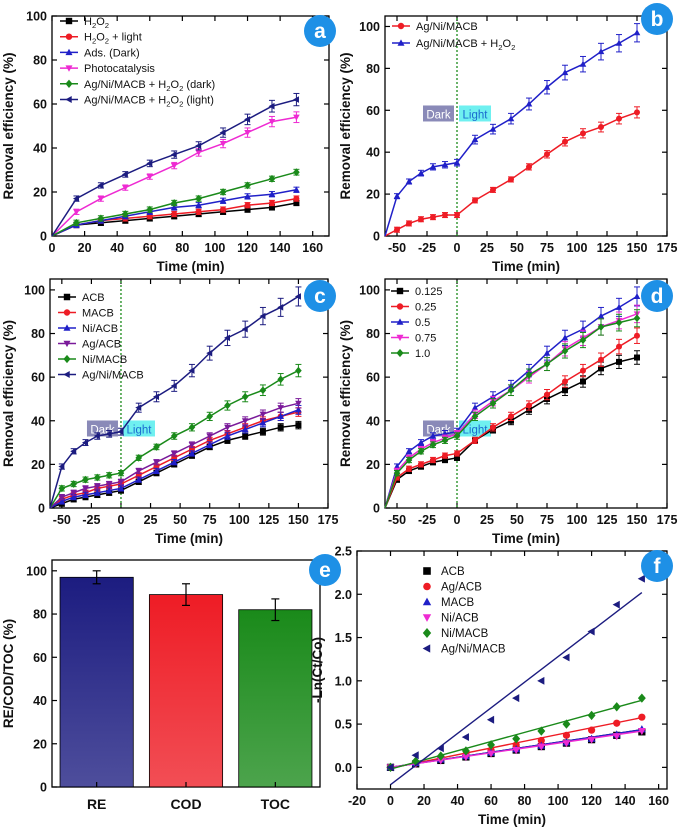 Image resolution: width=678 pixels, height=828 pixels. Describe the element at coordinates (373, 334) in the screenshot. I see `y-tick-label: 80` at that location.